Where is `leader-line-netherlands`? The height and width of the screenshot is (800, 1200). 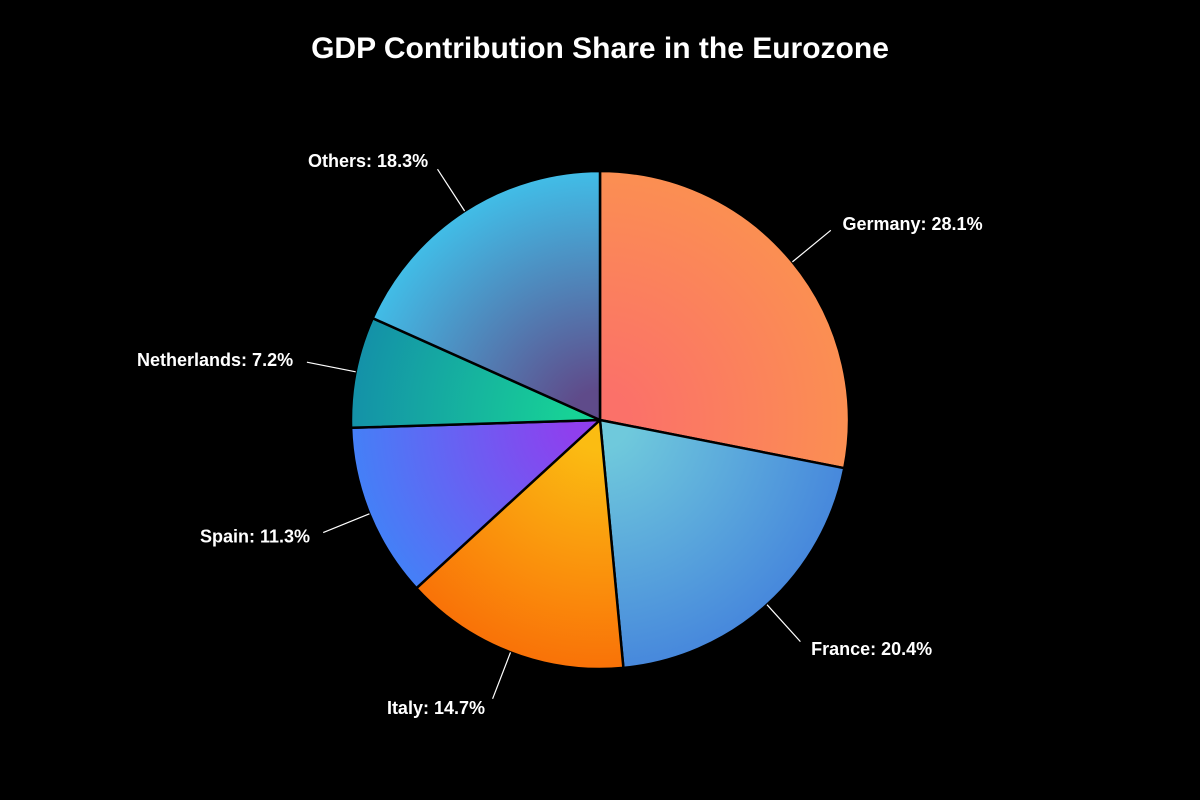
leader-line-netherlands is located at coordinates (331, 367).